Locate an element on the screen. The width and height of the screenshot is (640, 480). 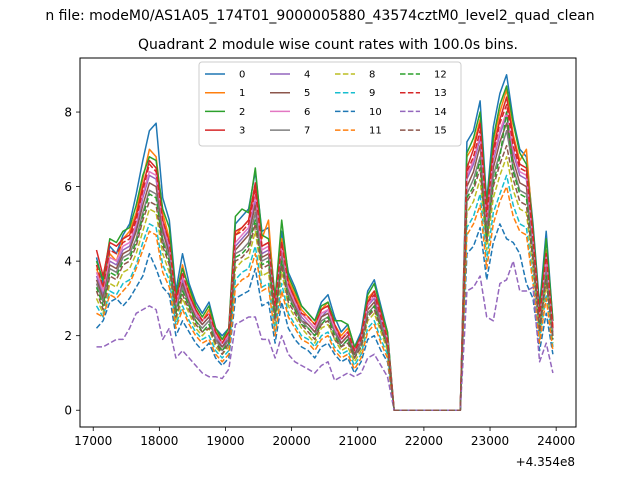
y-tick-label-8: 8 is located at coordinates (68, 113).